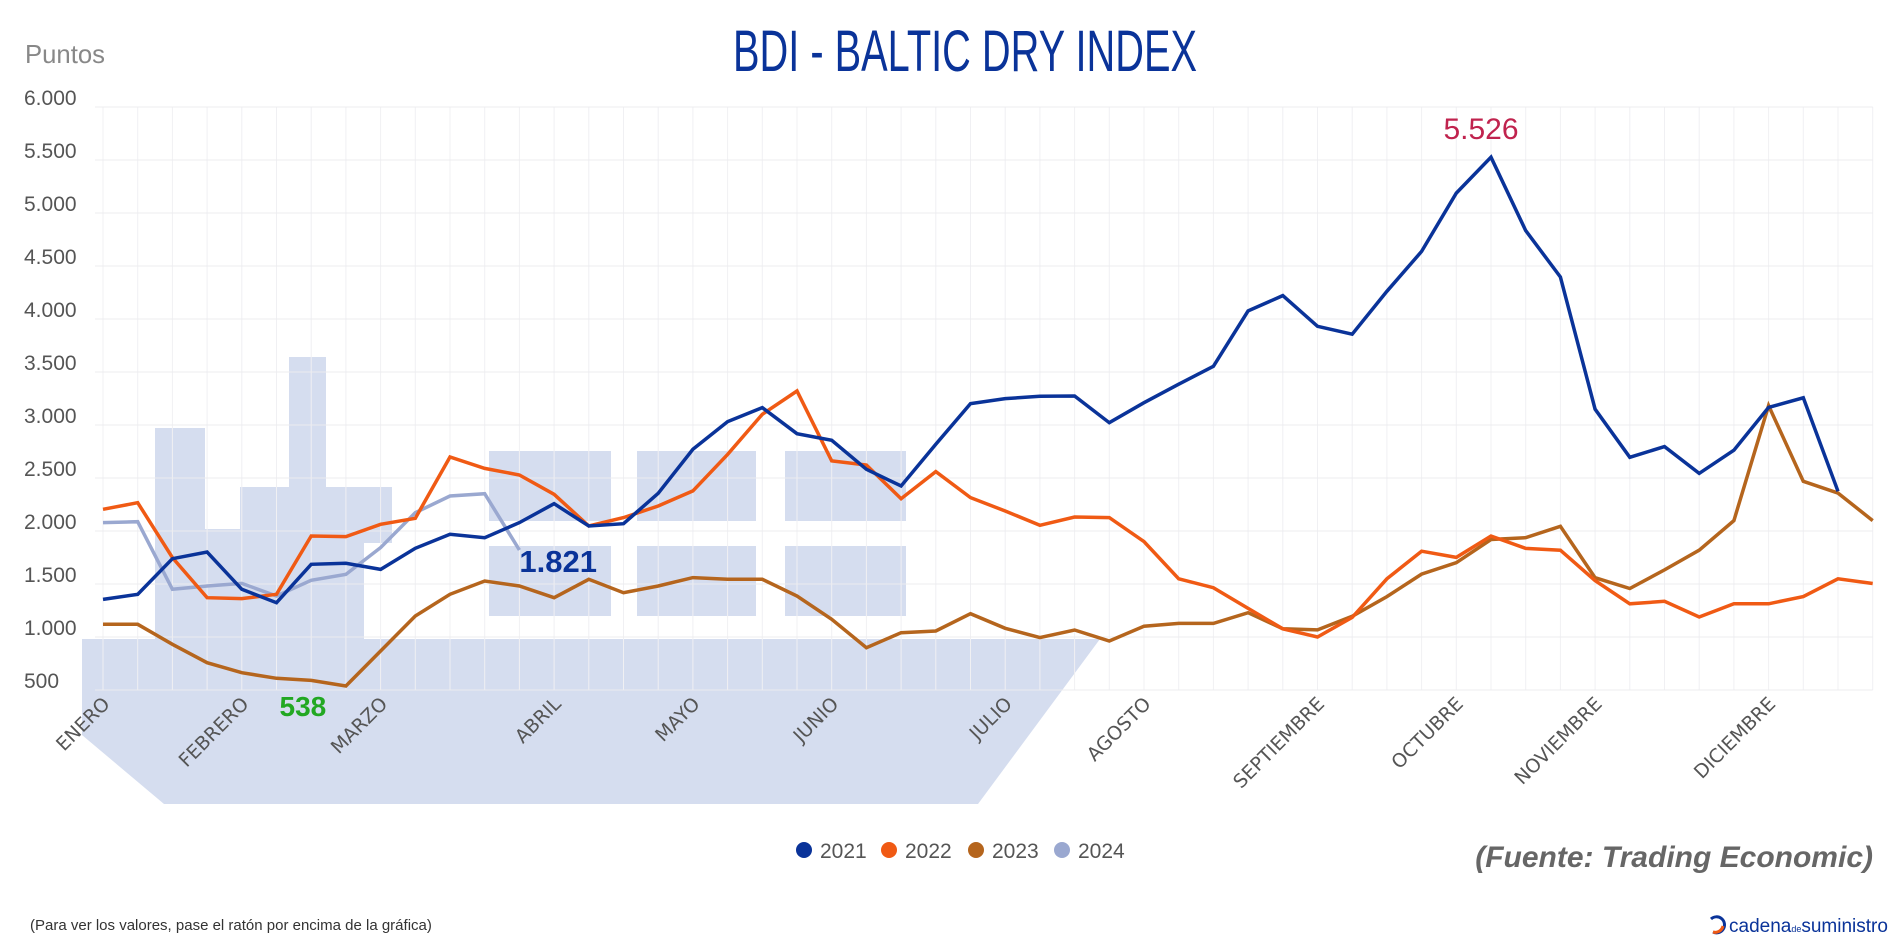 This screenshot has height=950, width=1900. Describe the element at coordinates (928, 851) in the screenshot. I see `legend-label-2022: 2022` at that location.